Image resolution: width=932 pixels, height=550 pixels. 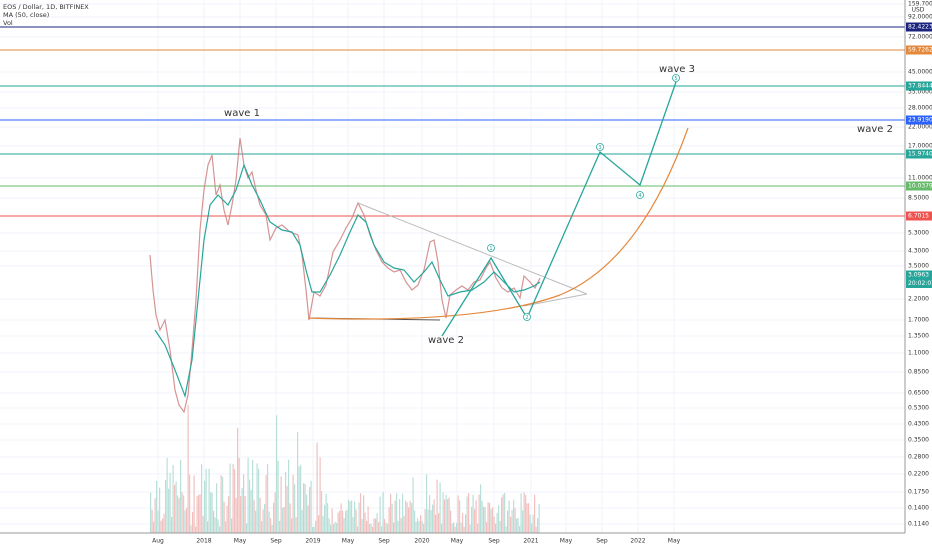 What do you see at coordinates (472, 248) in the screenshot?
I see `triangle-upper` at bounding box center [472, 248].